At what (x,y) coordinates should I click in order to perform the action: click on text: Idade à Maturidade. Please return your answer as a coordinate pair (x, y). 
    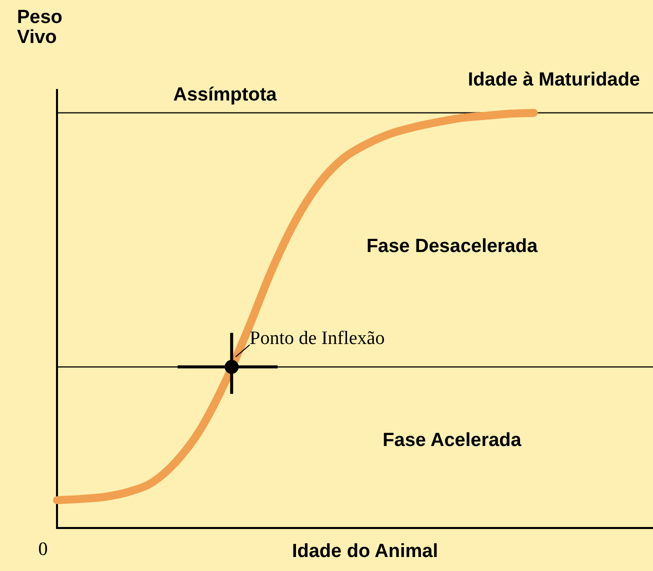
    Looking at the image, I should click on (554, 80).